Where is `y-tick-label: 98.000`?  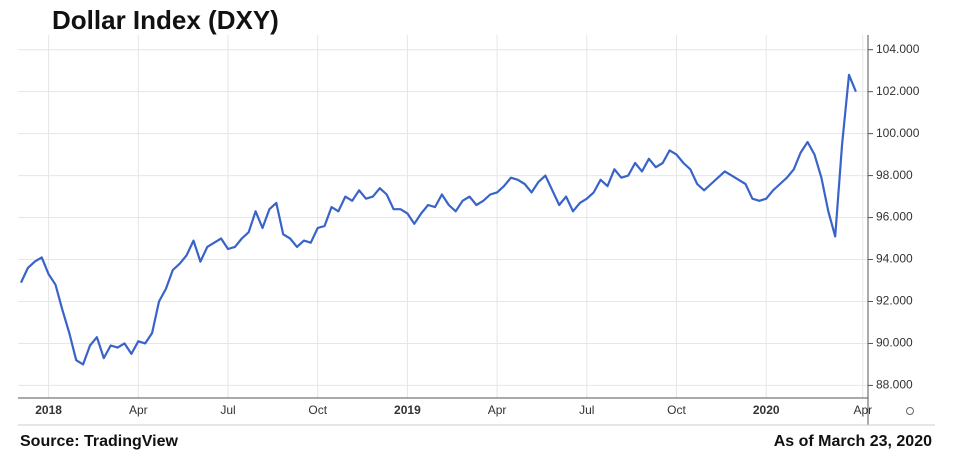 y-tick-label: 98.000 is located at coordinates (894, 175).